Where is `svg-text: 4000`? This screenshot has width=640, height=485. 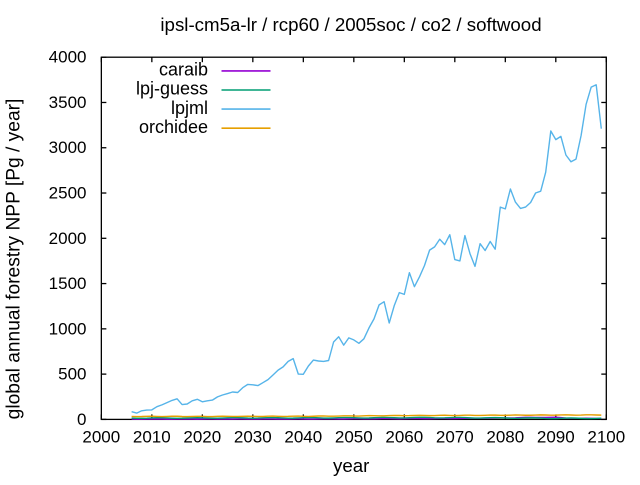
svg-text: 4000 is located at coordinates (68, 57).